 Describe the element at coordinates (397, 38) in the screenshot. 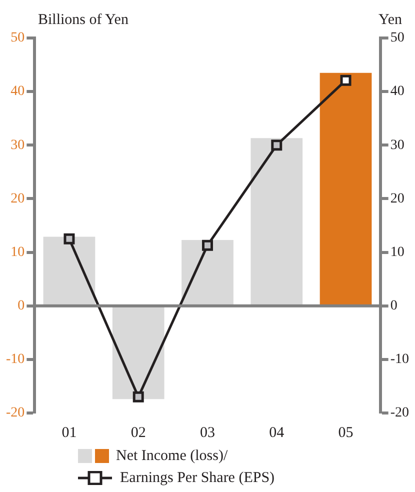

I see `y2-tick-label: 50` at that location.